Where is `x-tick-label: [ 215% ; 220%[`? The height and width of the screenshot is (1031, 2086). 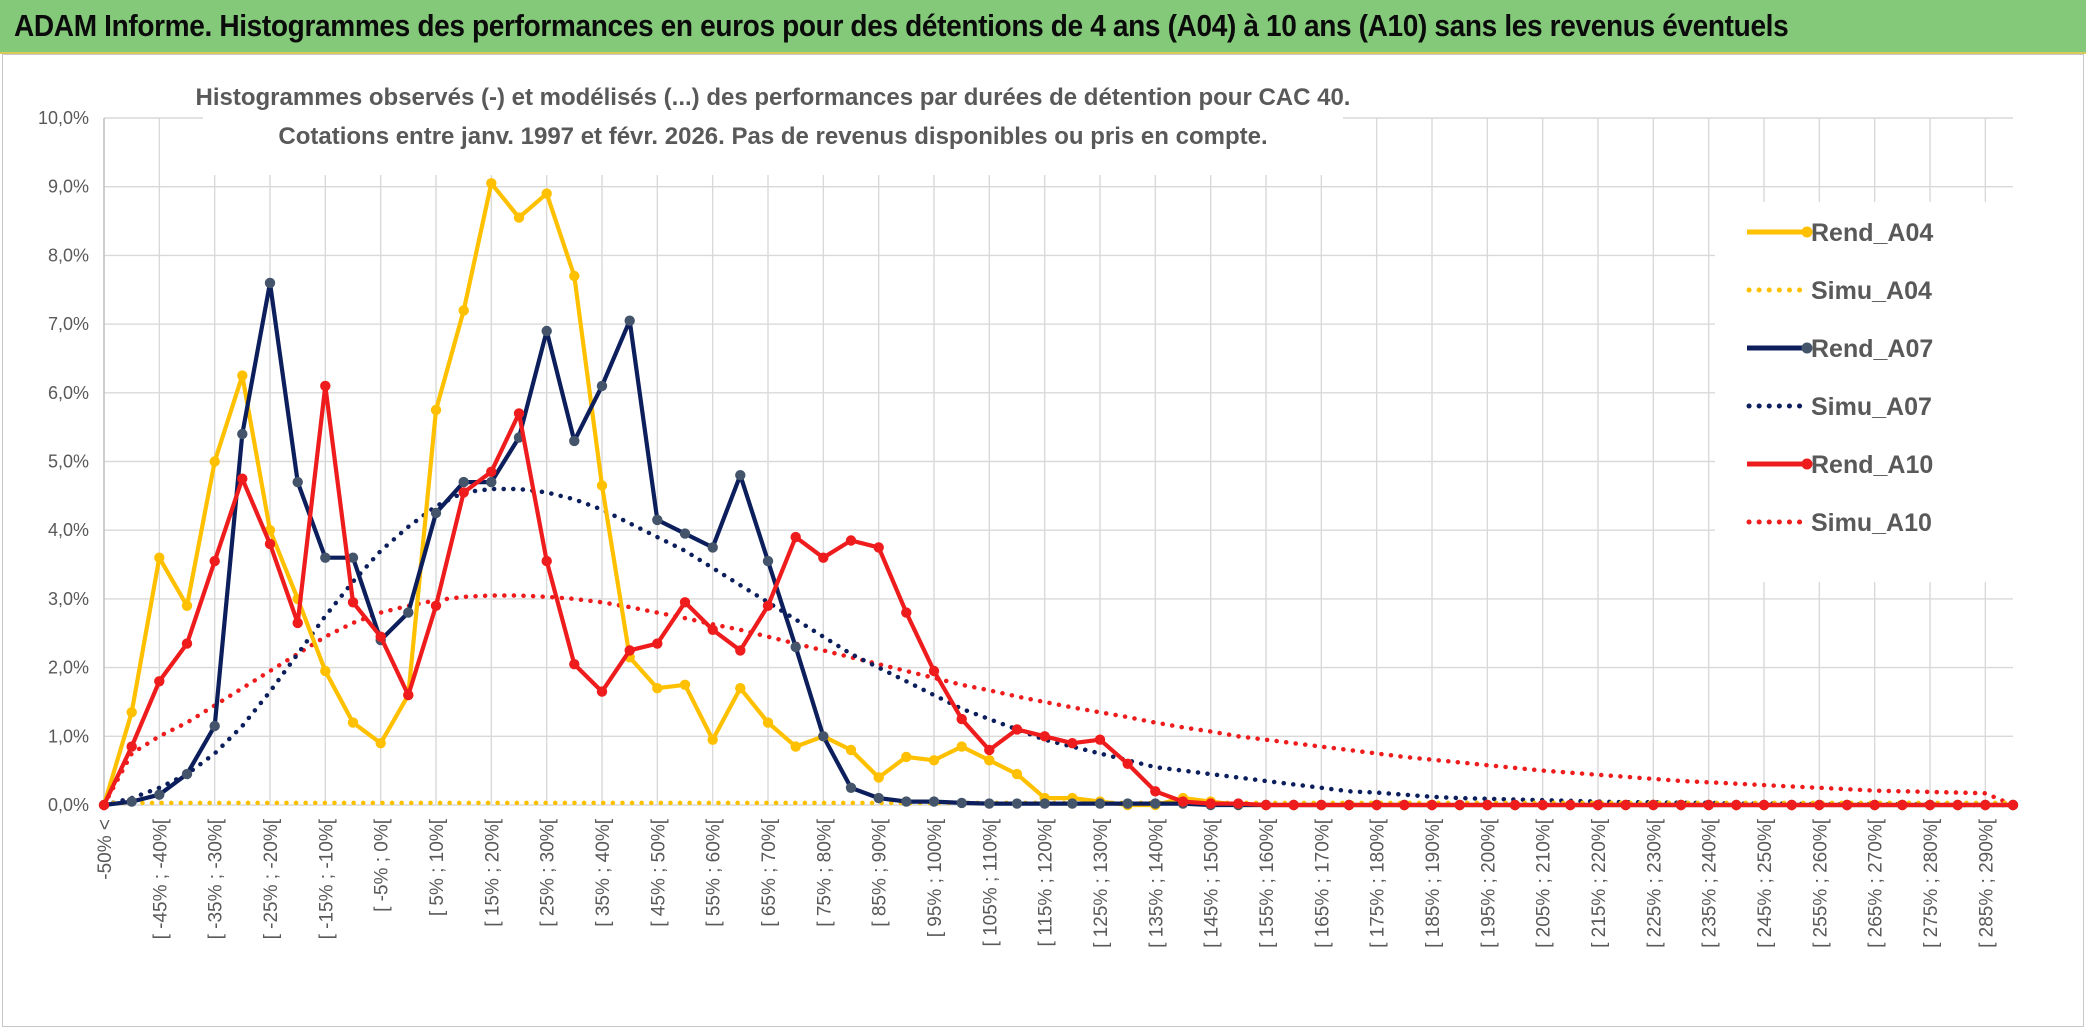 x-tick-label: [ 215% ; 220%[ is located at coordinates (1599, 883).